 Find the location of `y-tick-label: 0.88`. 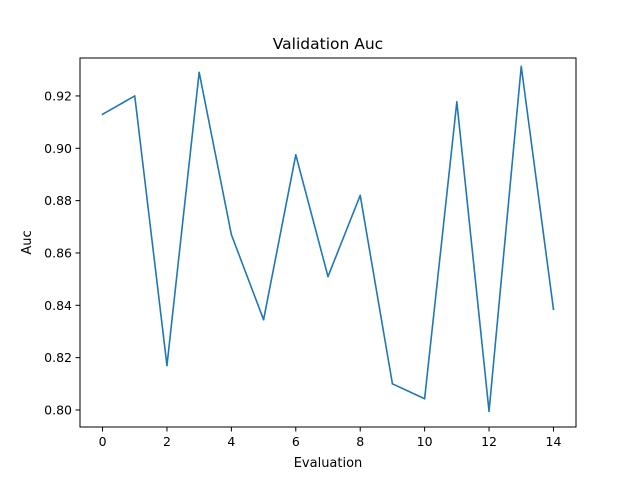

y-tick-label: 0.88 is located at coordinates (58, 200).